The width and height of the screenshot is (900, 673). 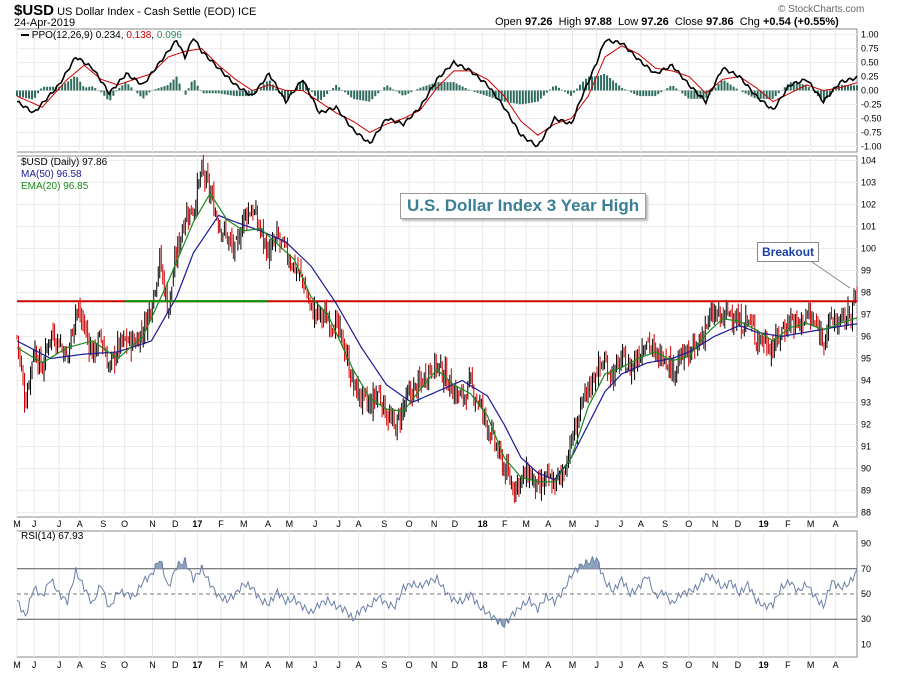 I want to click on rsi-line, so click(x=437, y=592).